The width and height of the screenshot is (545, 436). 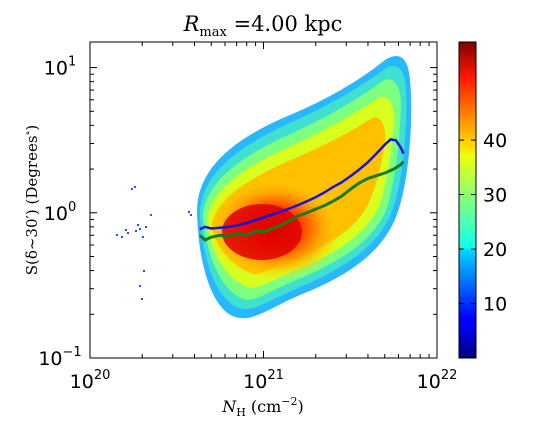 What do you see at coordinates (262, 407) in the screenshot?
I see `x-axis-label: NH (cm−2)` at bounding box center [262, 407].